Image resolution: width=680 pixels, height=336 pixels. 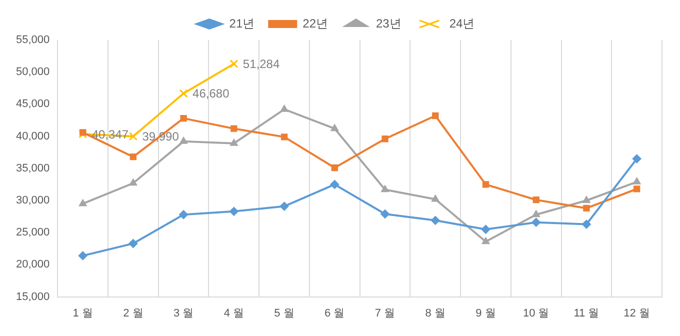 I want to click on x-tick-label: 2 월, so click(x=133, y=313).